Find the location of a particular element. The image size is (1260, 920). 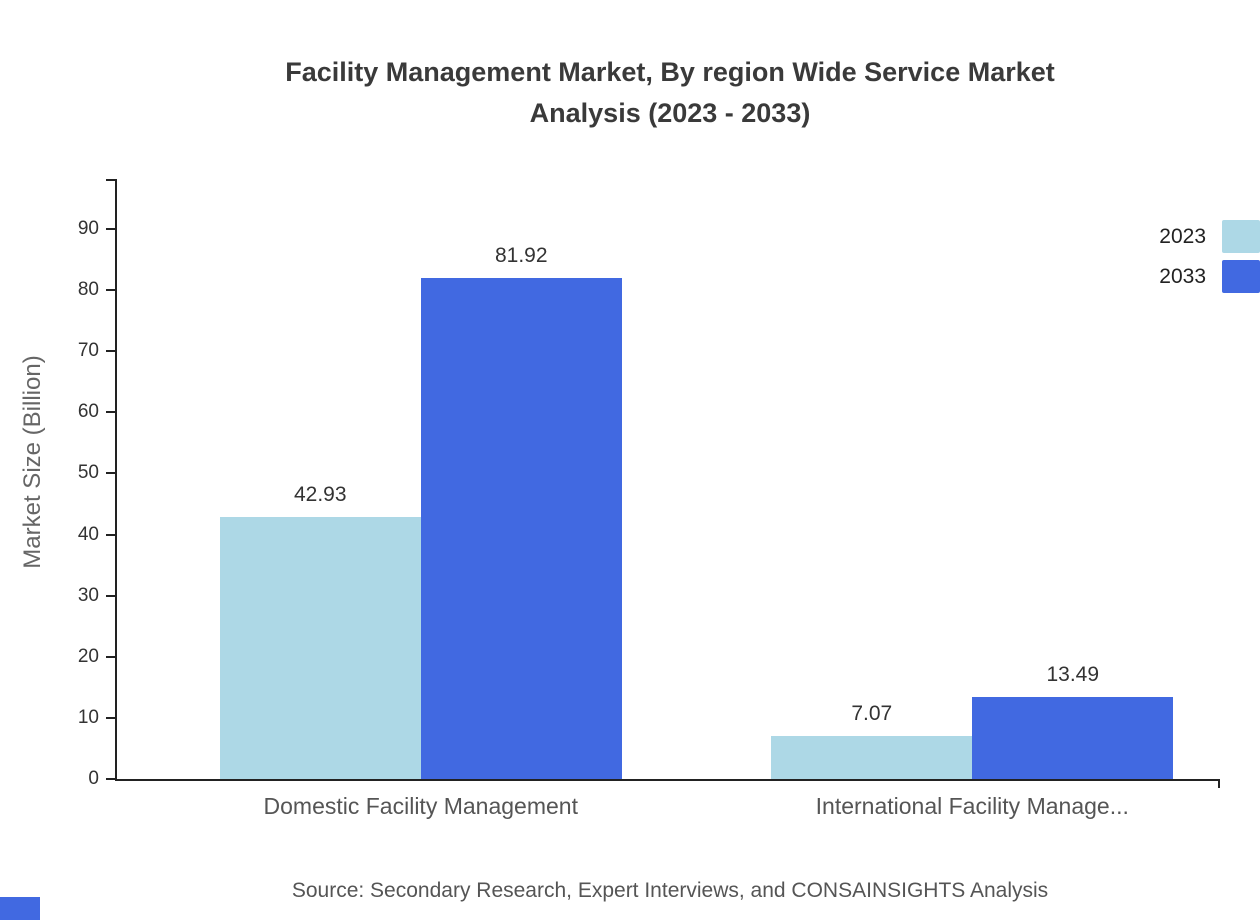

y-tick-label: 80 is located at coordinates (88, 290).